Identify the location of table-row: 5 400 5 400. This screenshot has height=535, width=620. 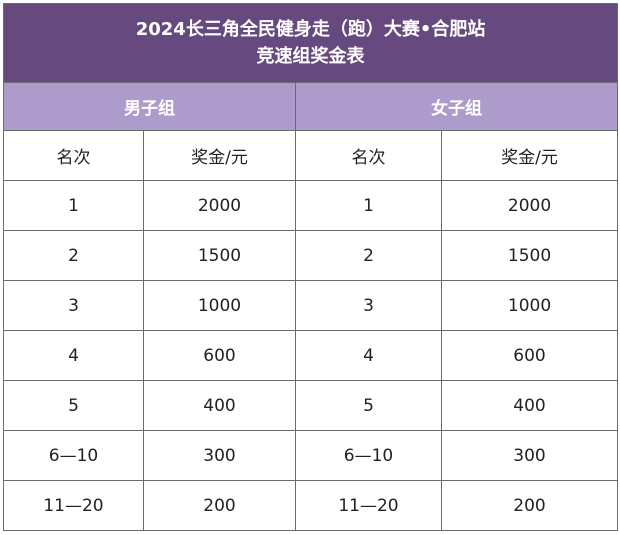
(311, 405).